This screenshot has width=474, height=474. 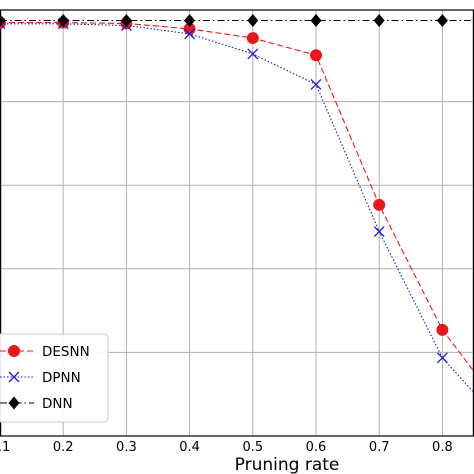 What do you see at coordinates (40, 378) in the screenshot?
I see `legend-item-dpnn: DPNN` at bounding box center [40, 378].